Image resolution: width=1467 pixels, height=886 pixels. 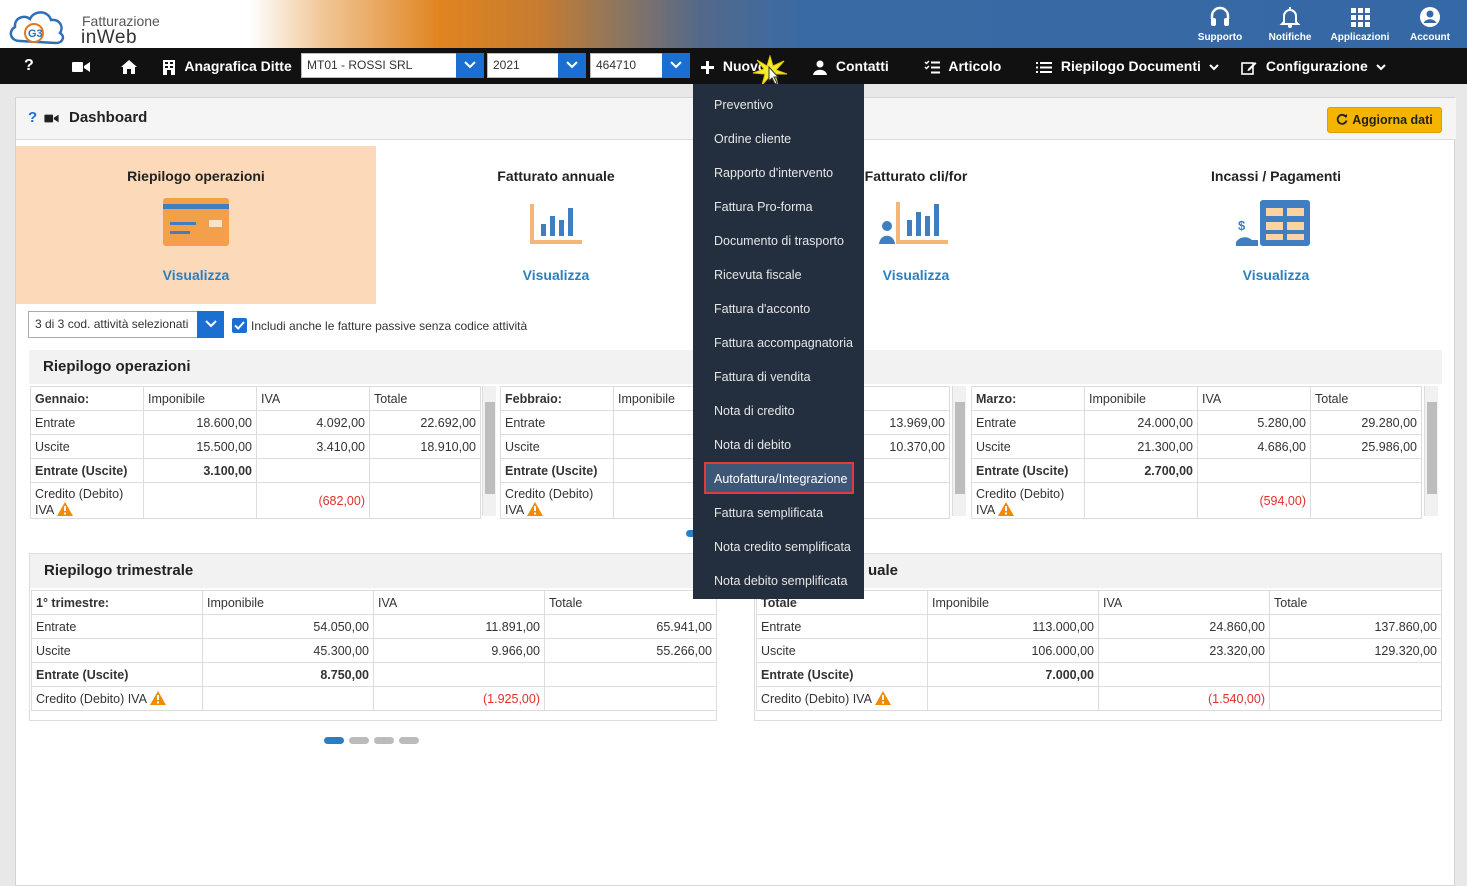 What do you see at coordinates (1141, 470) in the screenshot?
I see `cell: 2.700,00` at bounding box center [1141, 470].